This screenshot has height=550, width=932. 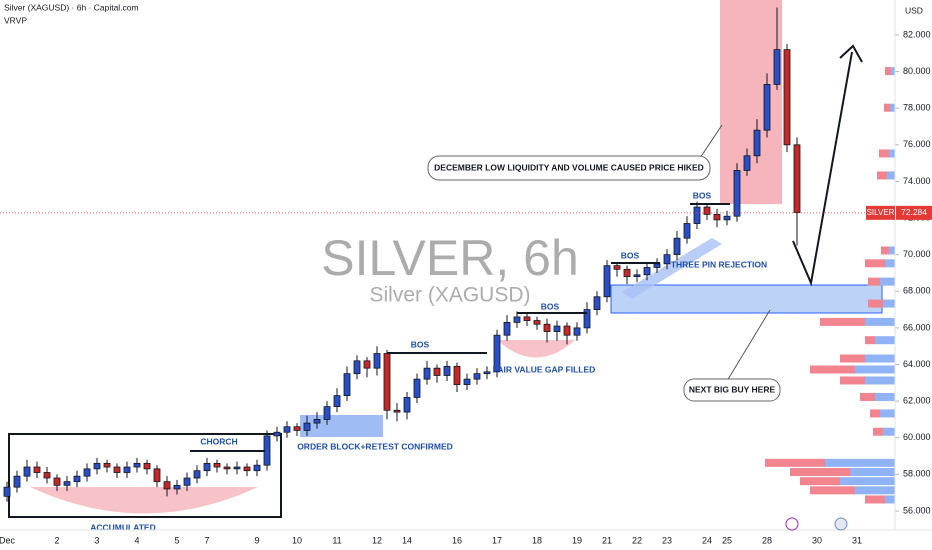 What do you see at coordinates (917, 474) in the screenshot?
I see `y-tick-label: 58.000` at bounding box center [917, 474].